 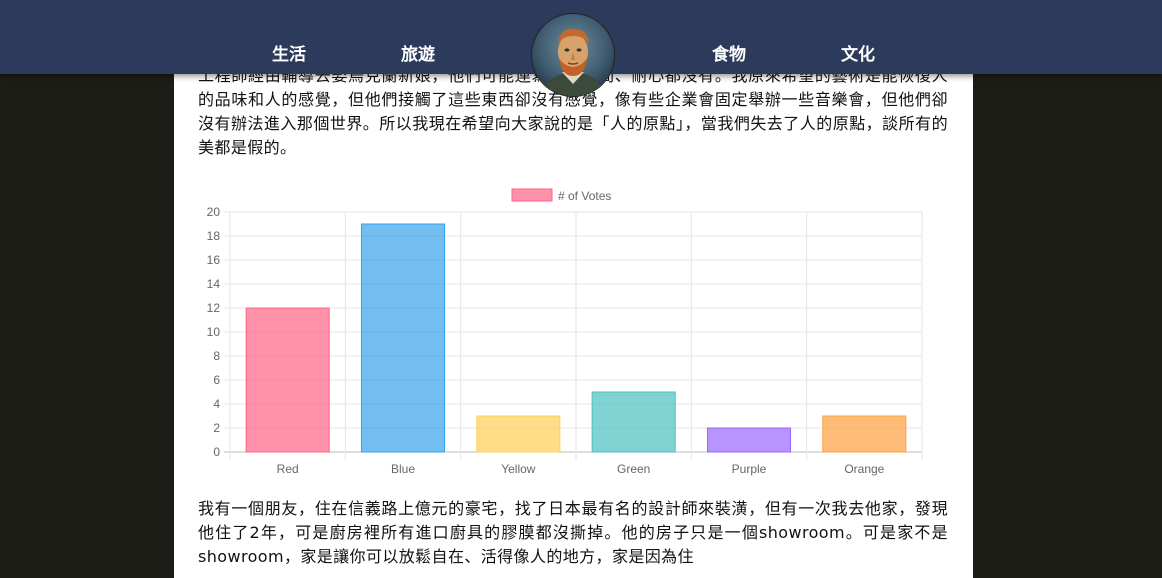 I want to click on nav-item-food: 食物, so click(x=729, y=55).